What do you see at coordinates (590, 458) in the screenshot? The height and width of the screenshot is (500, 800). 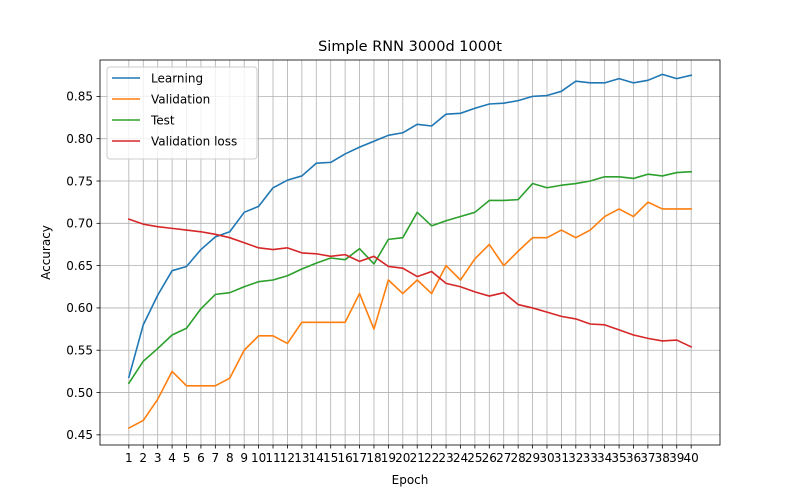 I see `x-tick-label: 33` at bounding box center [590, 458].